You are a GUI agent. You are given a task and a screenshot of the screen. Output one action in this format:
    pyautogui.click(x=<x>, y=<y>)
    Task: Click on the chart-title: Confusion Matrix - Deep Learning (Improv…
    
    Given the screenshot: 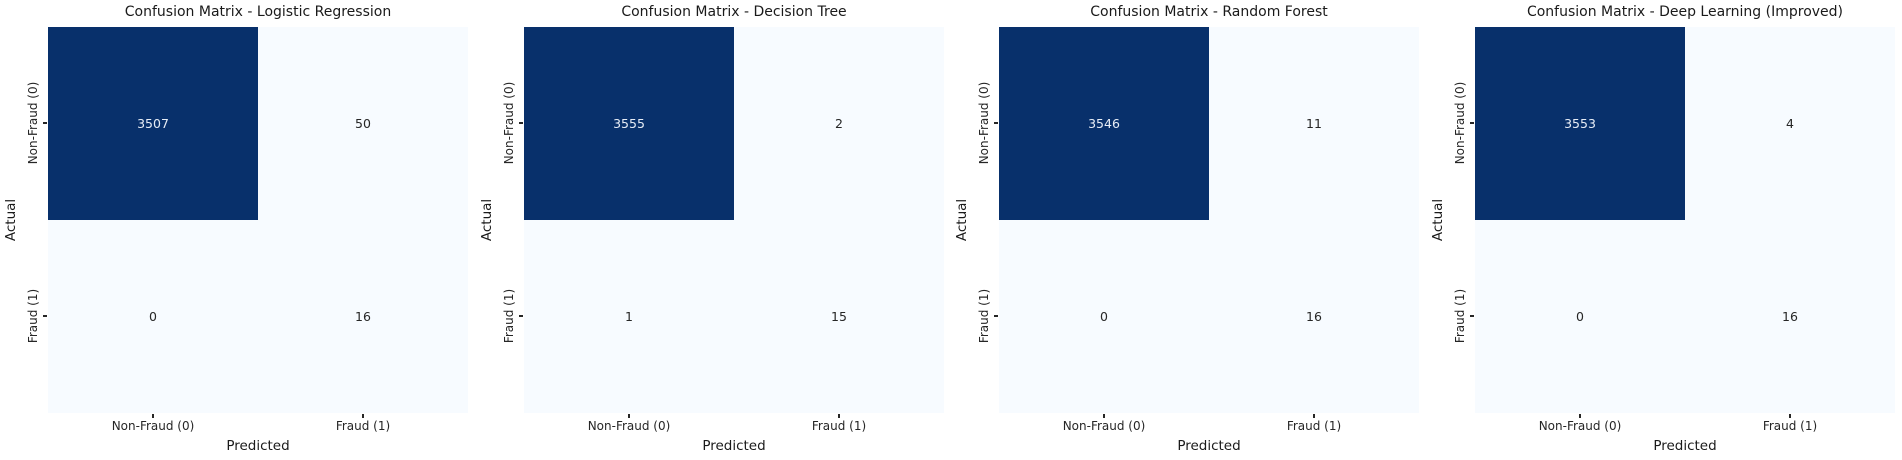 What is the action you would take?
    pyautogui.click(x=1685, y=12)
    